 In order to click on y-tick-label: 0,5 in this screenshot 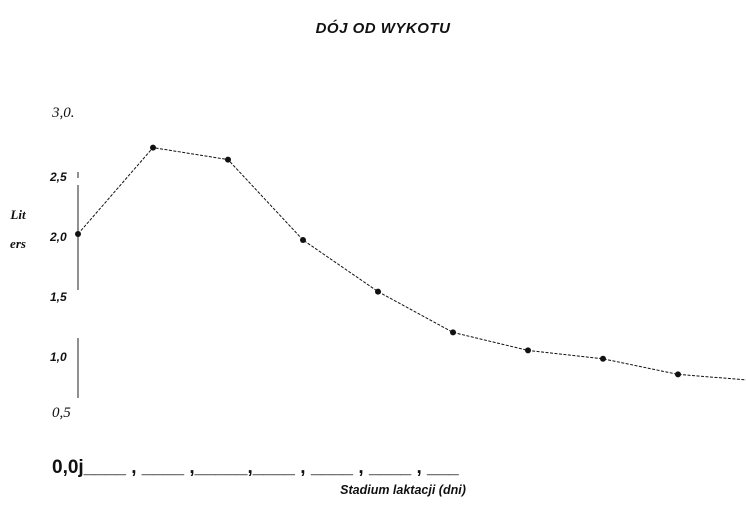, I will do `click(61, 413)`.